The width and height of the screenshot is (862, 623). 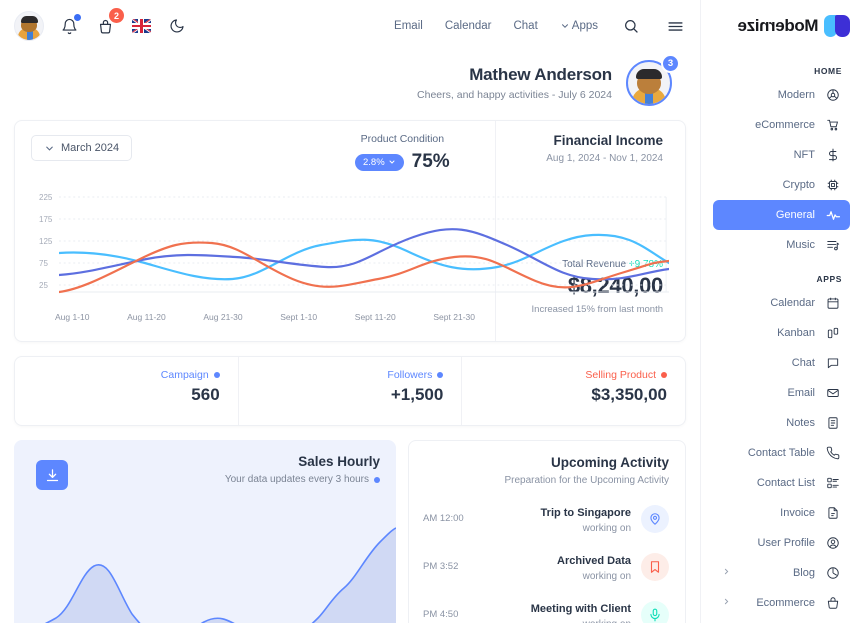 What do you see at coordinates (833, 303) in the screenshot?
I see `calendar-icon` at bounding box center [833, 303].